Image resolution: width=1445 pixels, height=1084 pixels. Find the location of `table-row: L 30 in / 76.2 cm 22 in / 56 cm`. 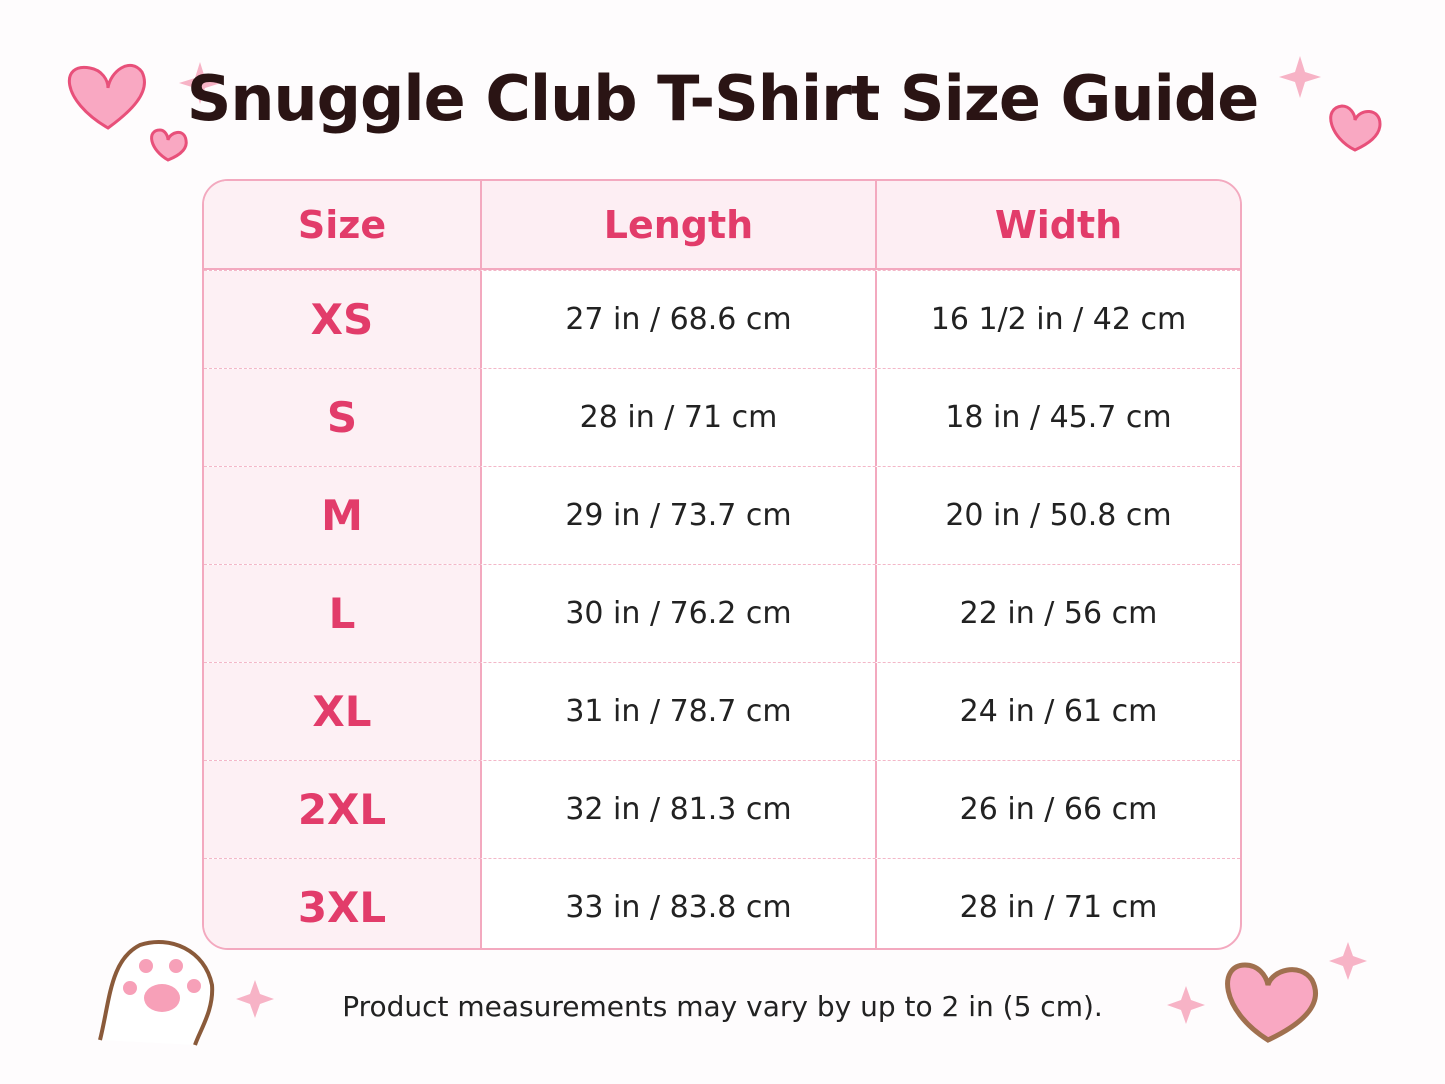

table-row: L 30 in / 76.2 cm 22 in / 56 cm is located at coordinates (722, 613).